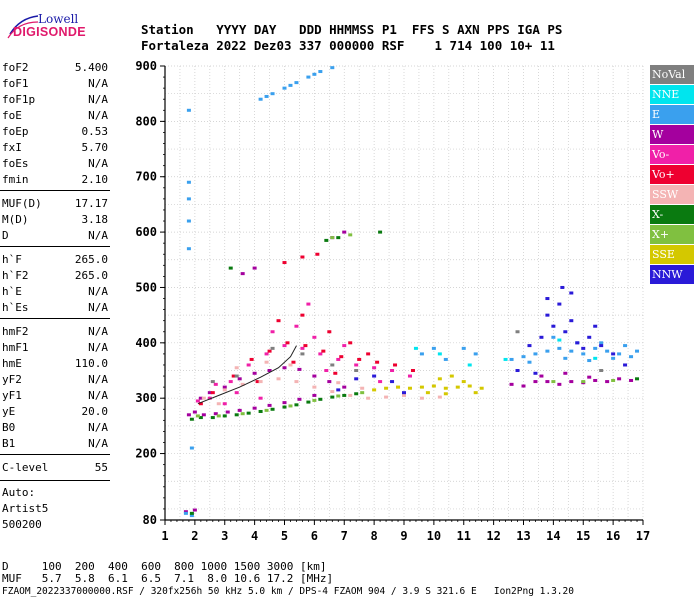 This screenshot has width=700, height=600. I want to click on param-row: foF1p N/A, so click(55, 100).